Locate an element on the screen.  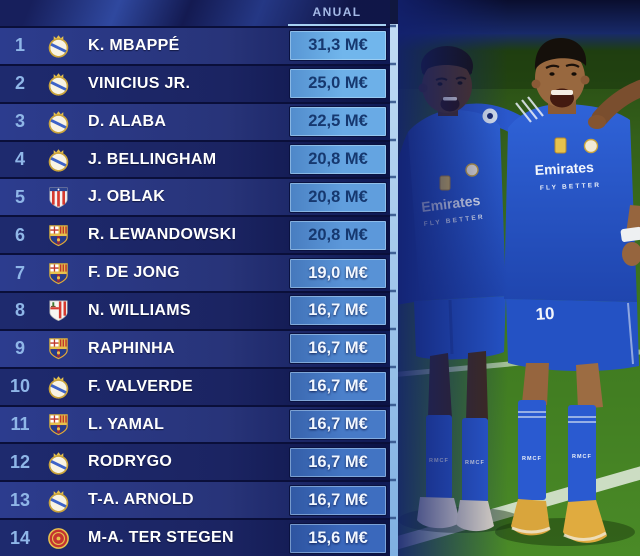
rank-number: 5 is located at coordinates (19, 196).